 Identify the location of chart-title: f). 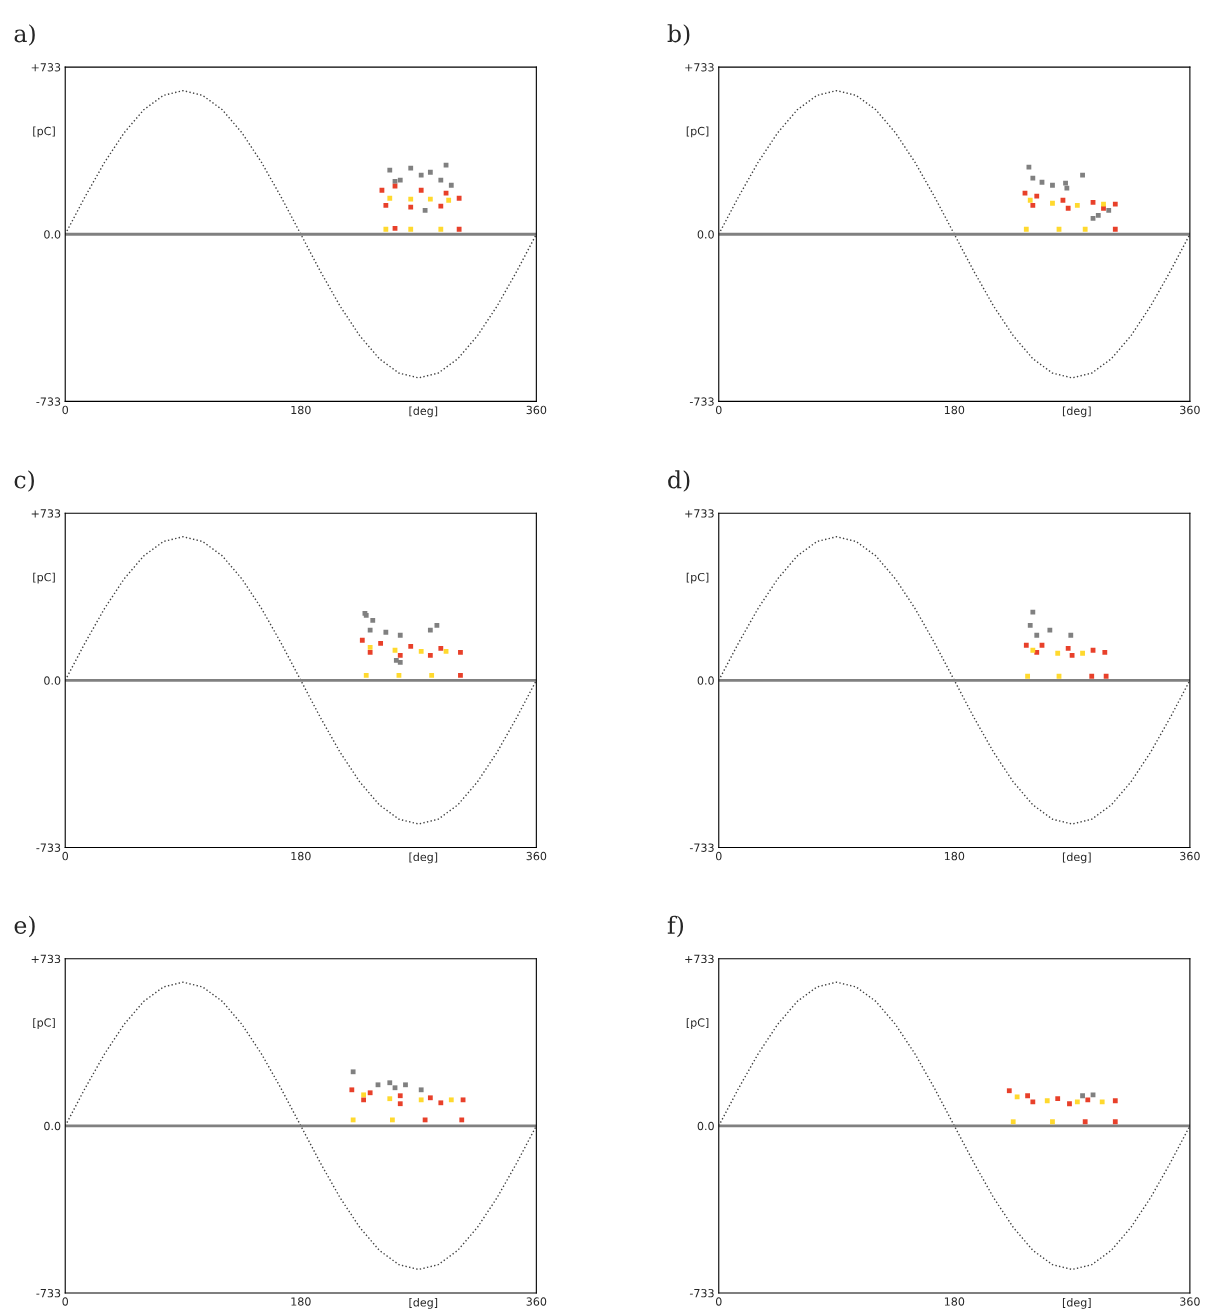
(675, 926).